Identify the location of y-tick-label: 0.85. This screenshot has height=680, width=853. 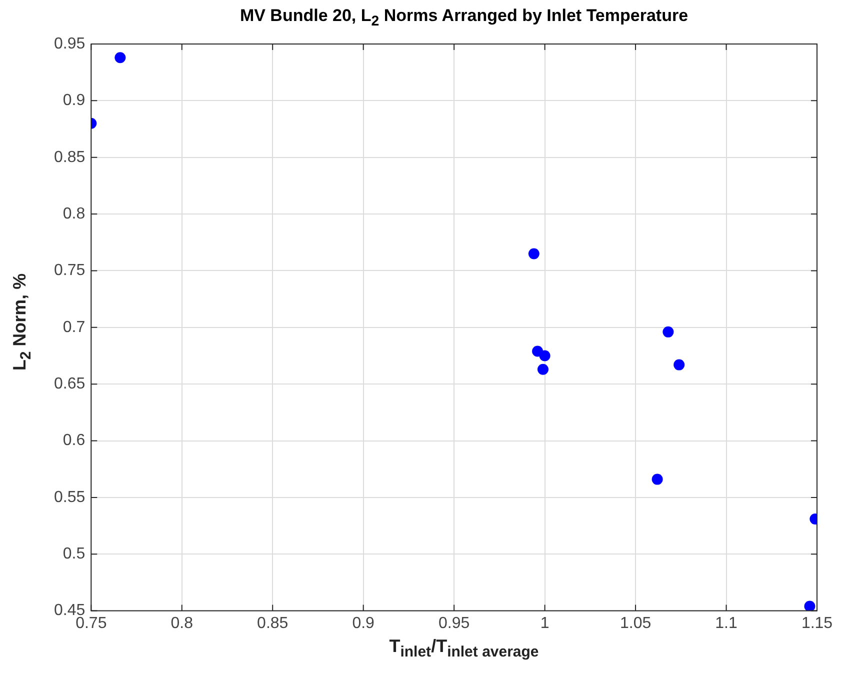
(70, 157).